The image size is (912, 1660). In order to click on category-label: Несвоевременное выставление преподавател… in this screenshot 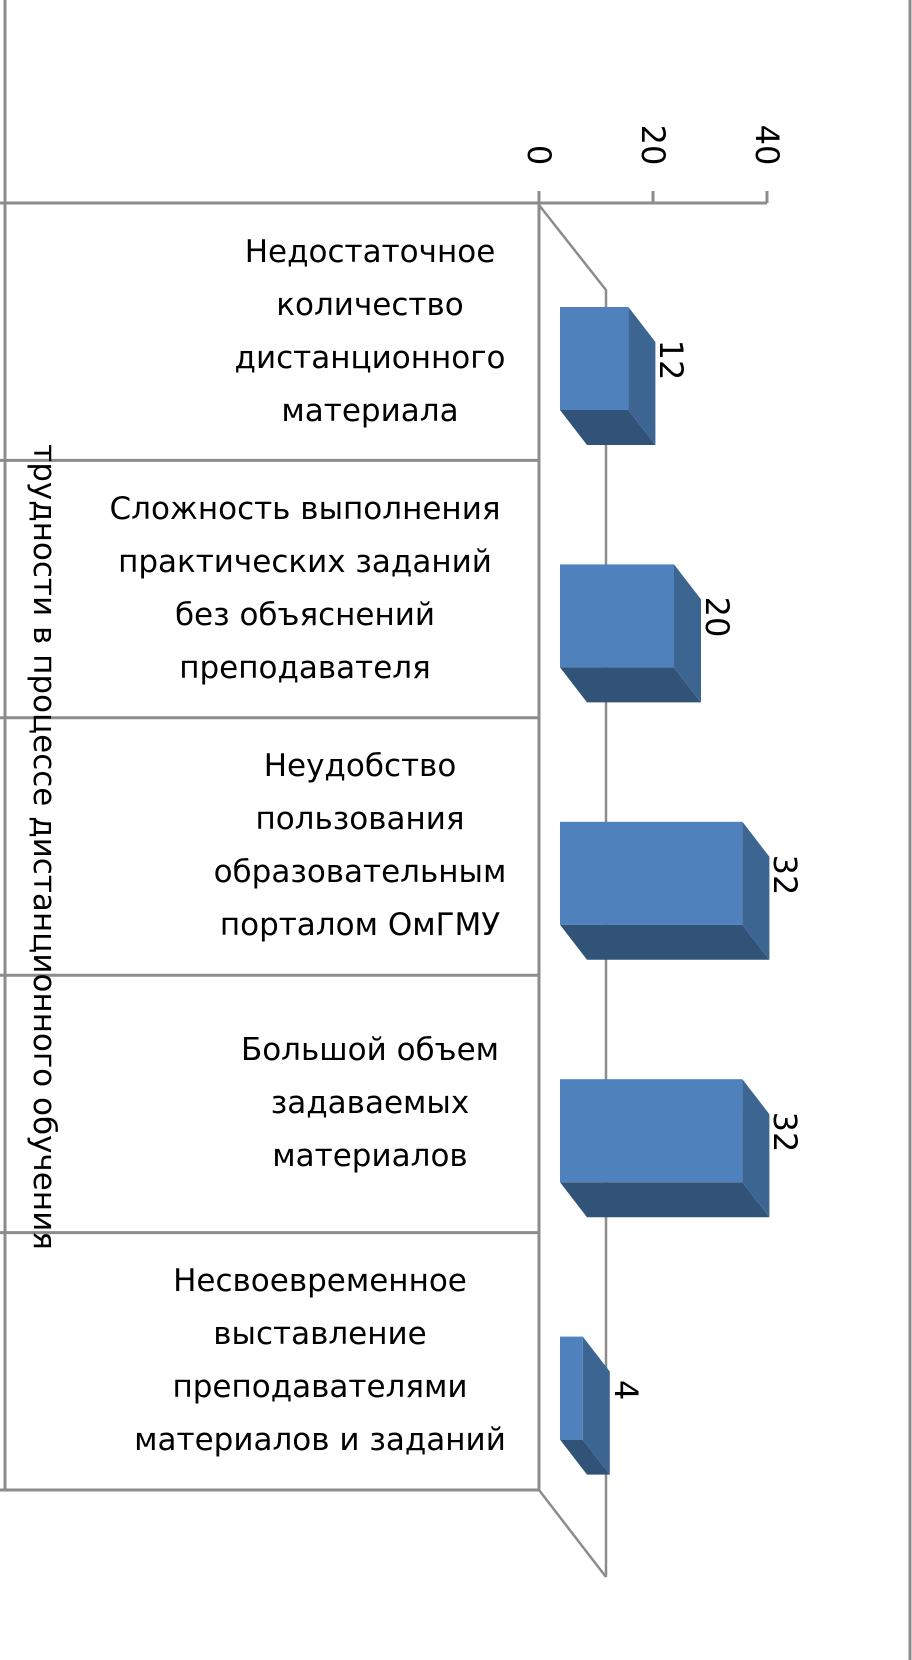, I will do `click(287, 1361)`.